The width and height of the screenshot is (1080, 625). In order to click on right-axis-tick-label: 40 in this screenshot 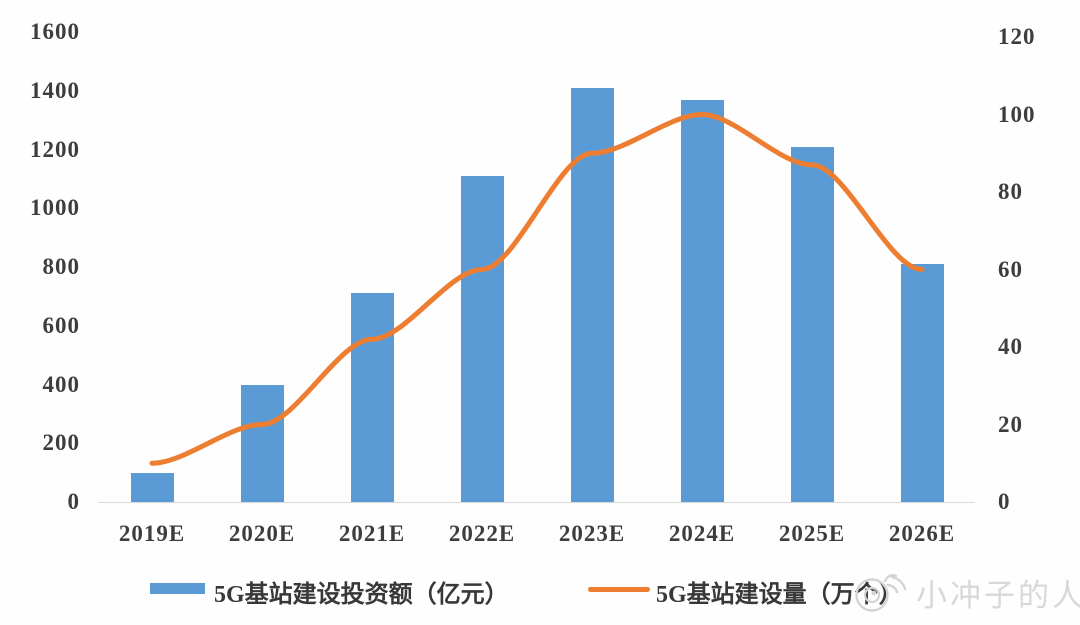, I will do `click(1010, 346)`.